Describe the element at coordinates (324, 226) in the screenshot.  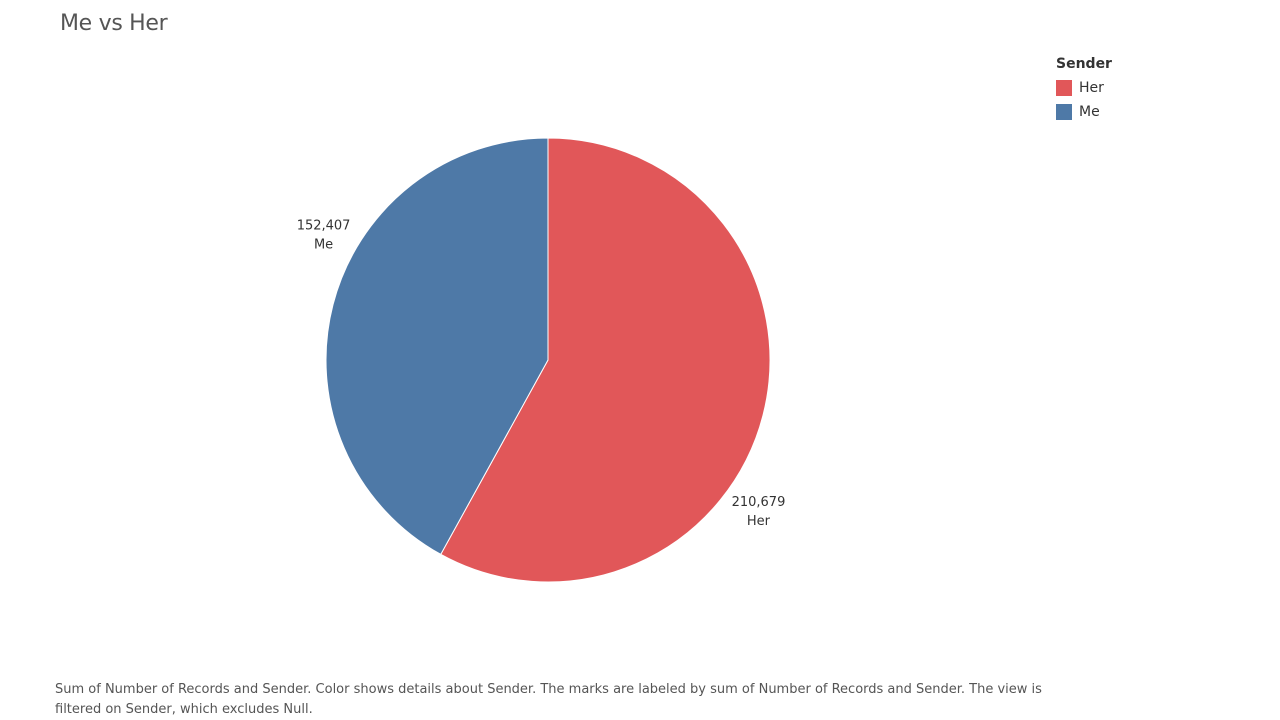
I see `pie-value-label-me: 152,407` at that location.